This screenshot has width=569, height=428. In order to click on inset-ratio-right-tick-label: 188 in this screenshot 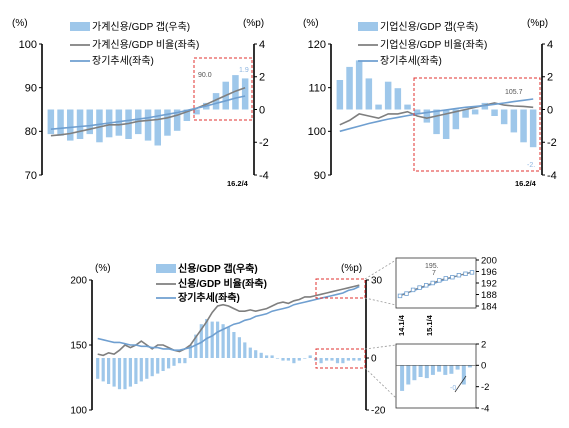, I will do `click(489, 295)`.